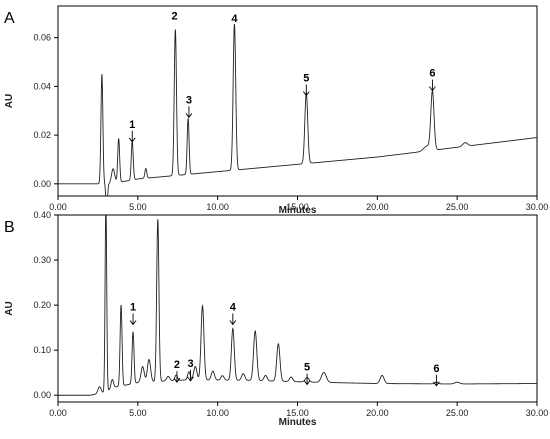  Describe the element at coordinates (42, 135) in the screenshot. I see `panel-a-y-tick-label: 0.02` at that location.